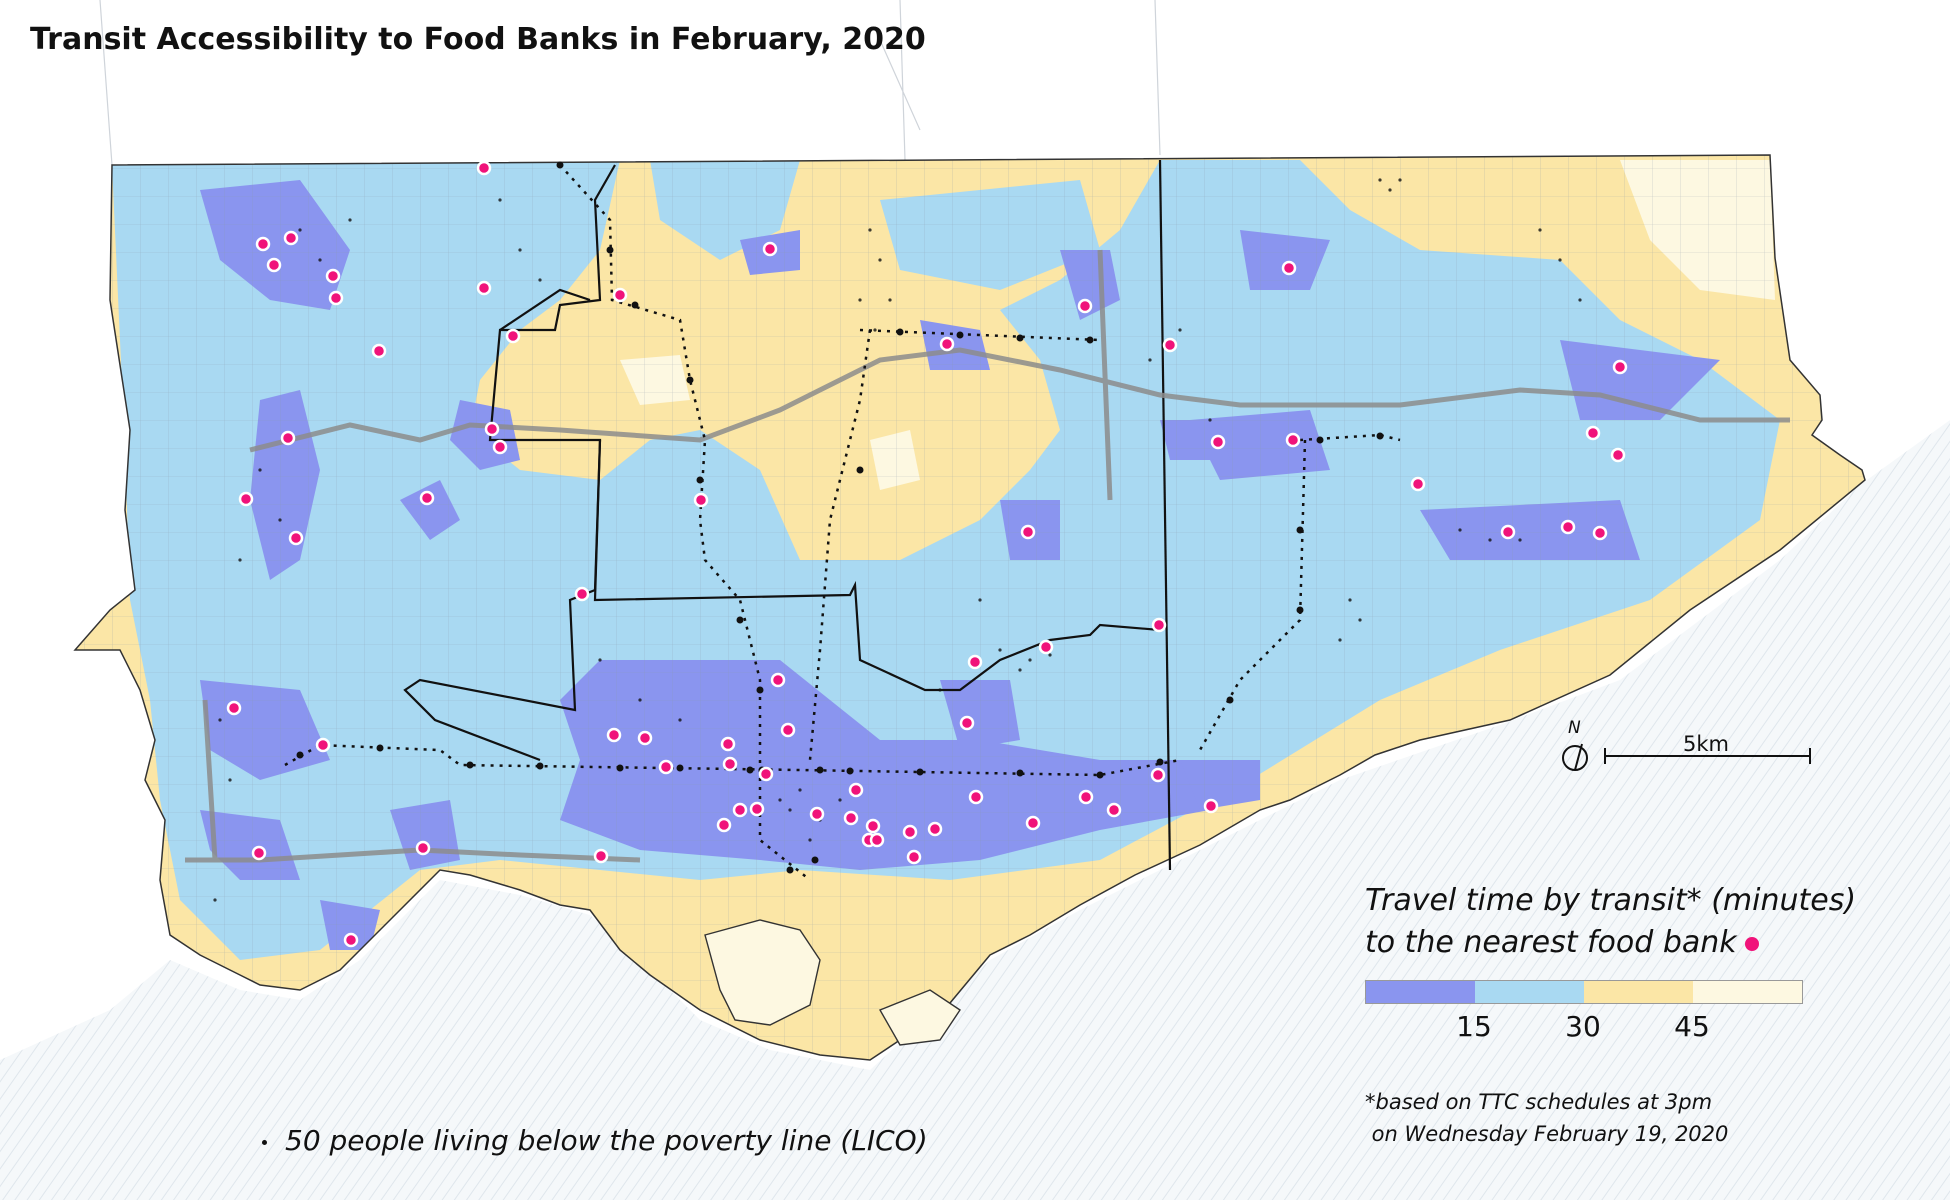  I want to click on north-arrow-icon, so click(1575, 757).